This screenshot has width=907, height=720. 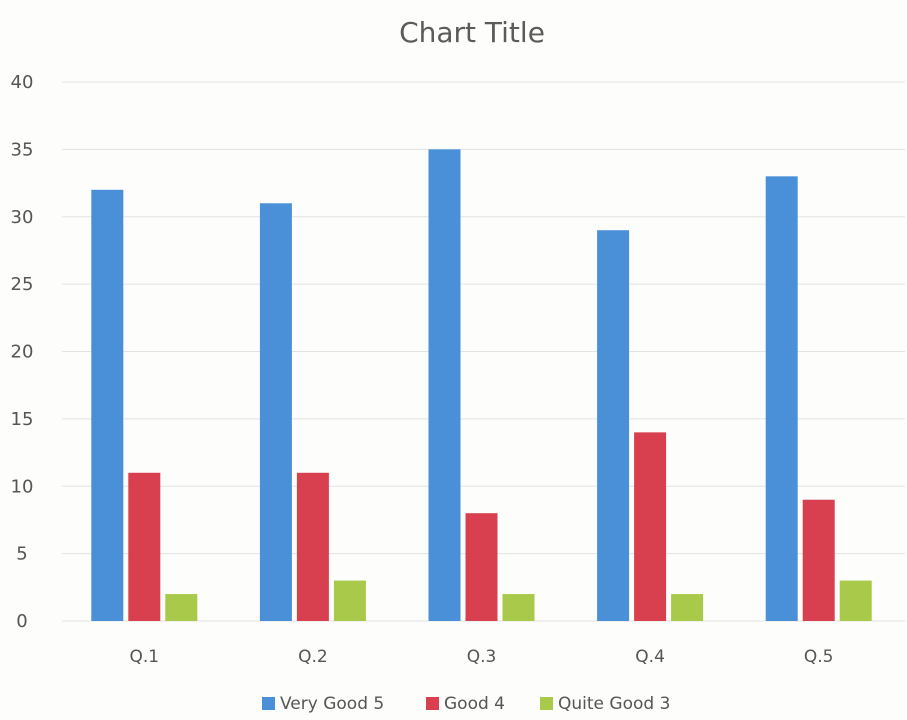 I want to click on bar-very-good-5-q2, so click(x=275, y=412).